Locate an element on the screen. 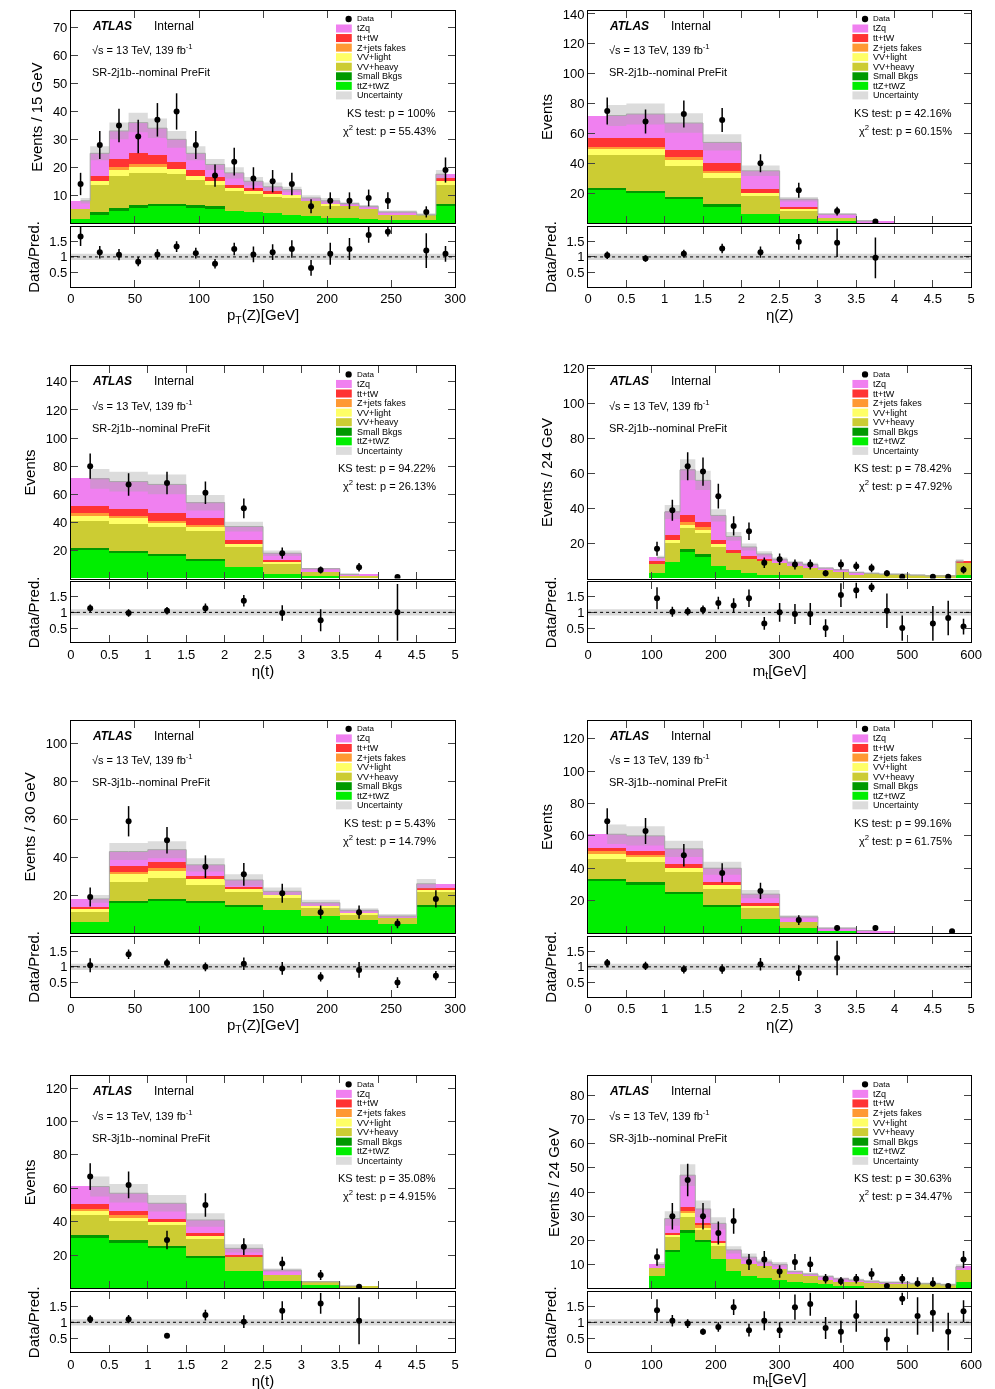 Image resolution: width=995 pixels, height=1389 pixels. y-axis-title: Events / 30 GeV is located at coordinates (29, 827).